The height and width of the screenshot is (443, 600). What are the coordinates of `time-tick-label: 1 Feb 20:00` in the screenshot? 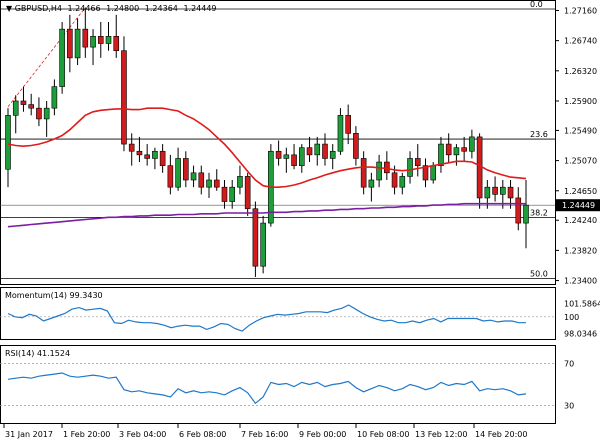 It's located at (86, 434).